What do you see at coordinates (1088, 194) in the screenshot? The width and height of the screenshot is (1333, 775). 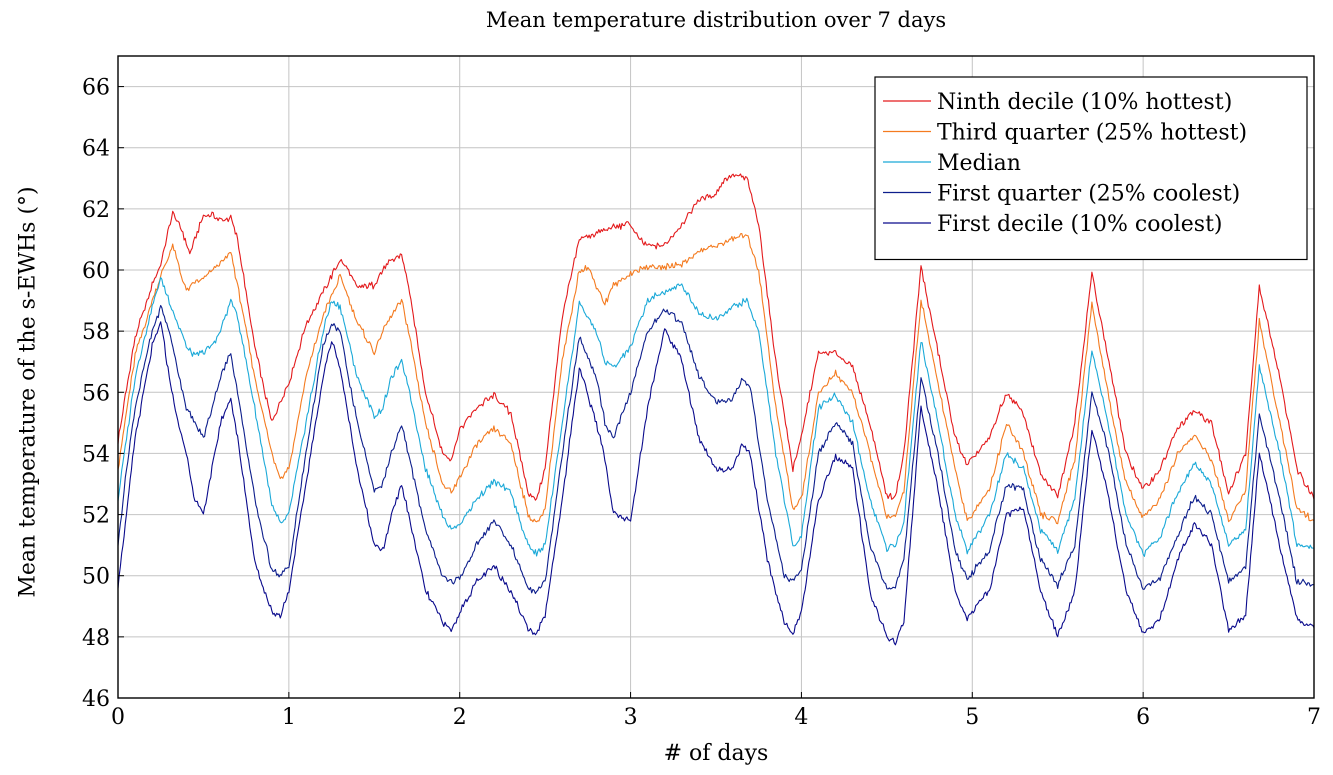 I see `legend-label: First quarter (25% coolest)` at bounding box center [1088, 194].